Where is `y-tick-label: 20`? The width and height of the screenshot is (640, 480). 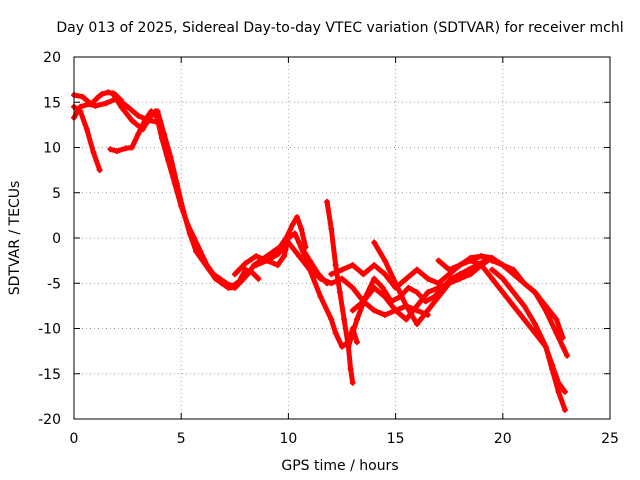
y-tick-label: 20 is located at coordinates (52, 58).